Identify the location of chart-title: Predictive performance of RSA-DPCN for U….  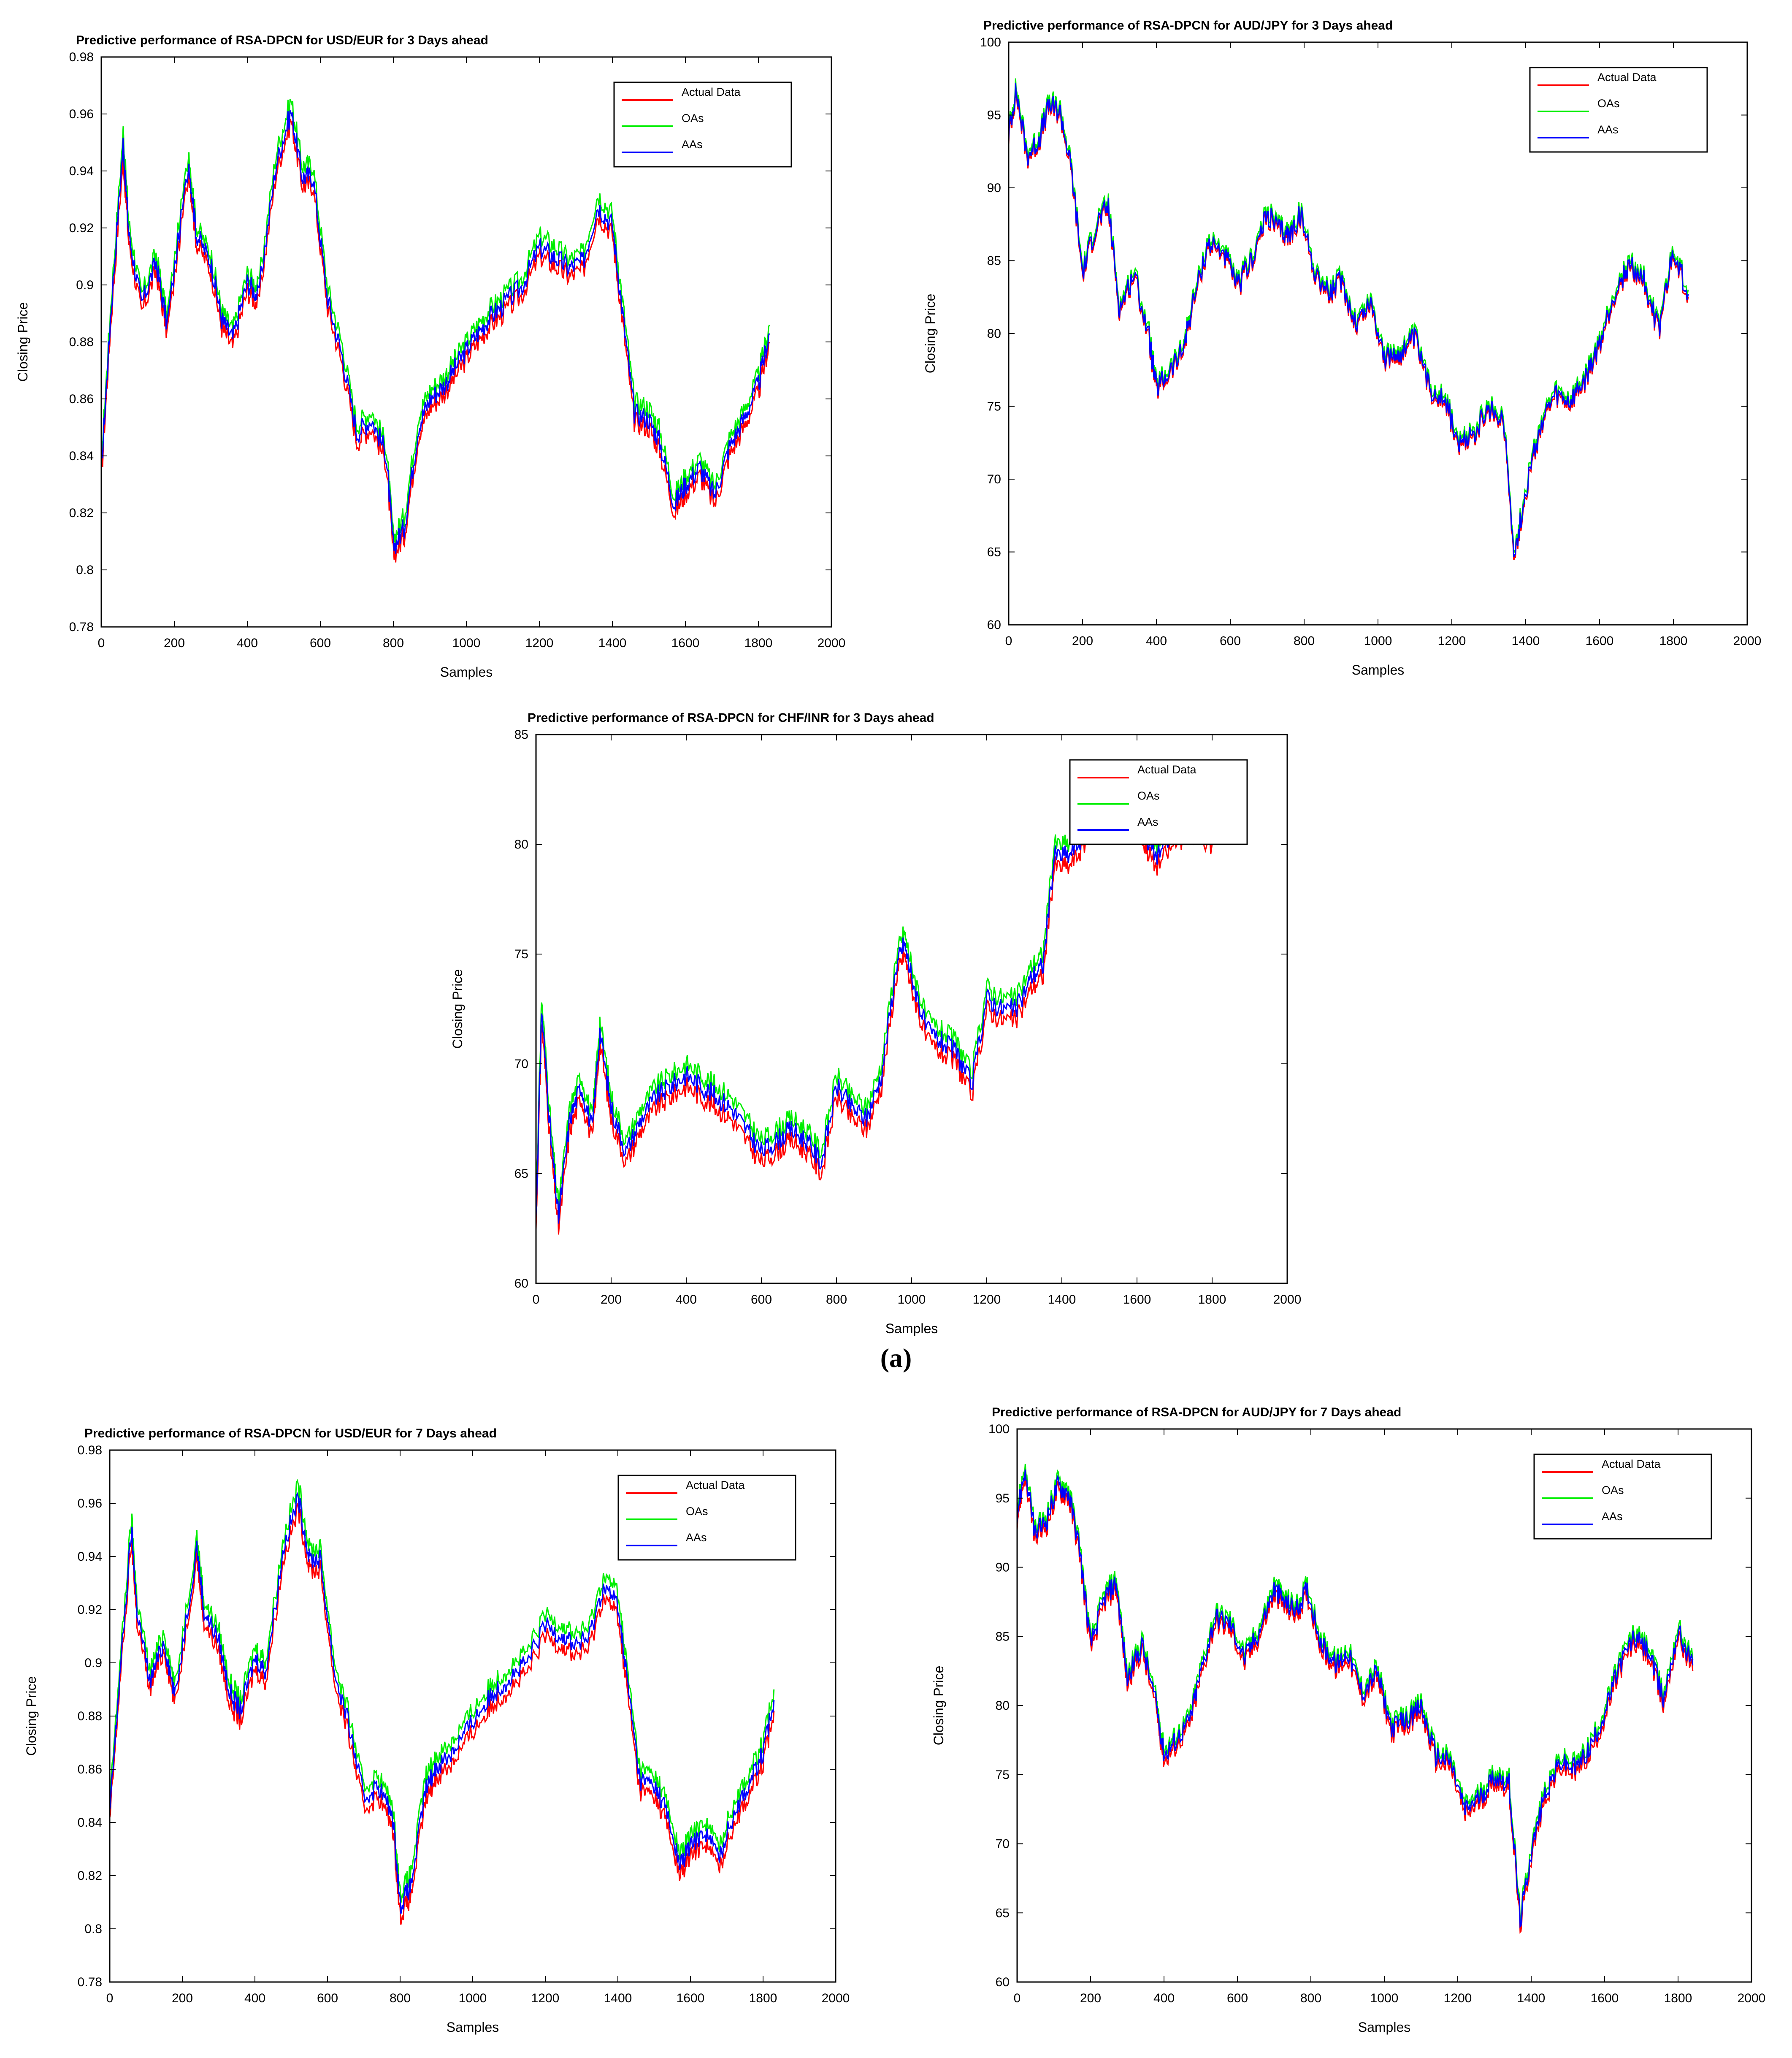
(290, 1433).